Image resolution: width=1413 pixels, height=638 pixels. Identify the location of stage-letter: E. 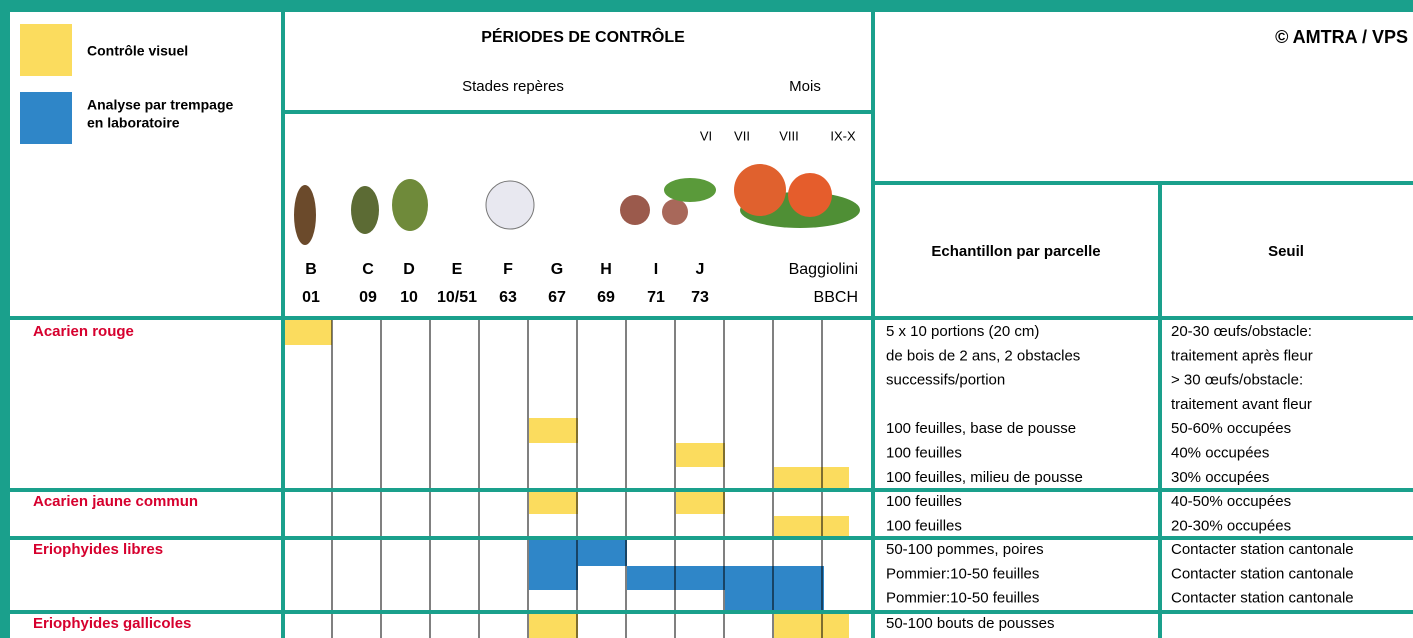
(457, 269).